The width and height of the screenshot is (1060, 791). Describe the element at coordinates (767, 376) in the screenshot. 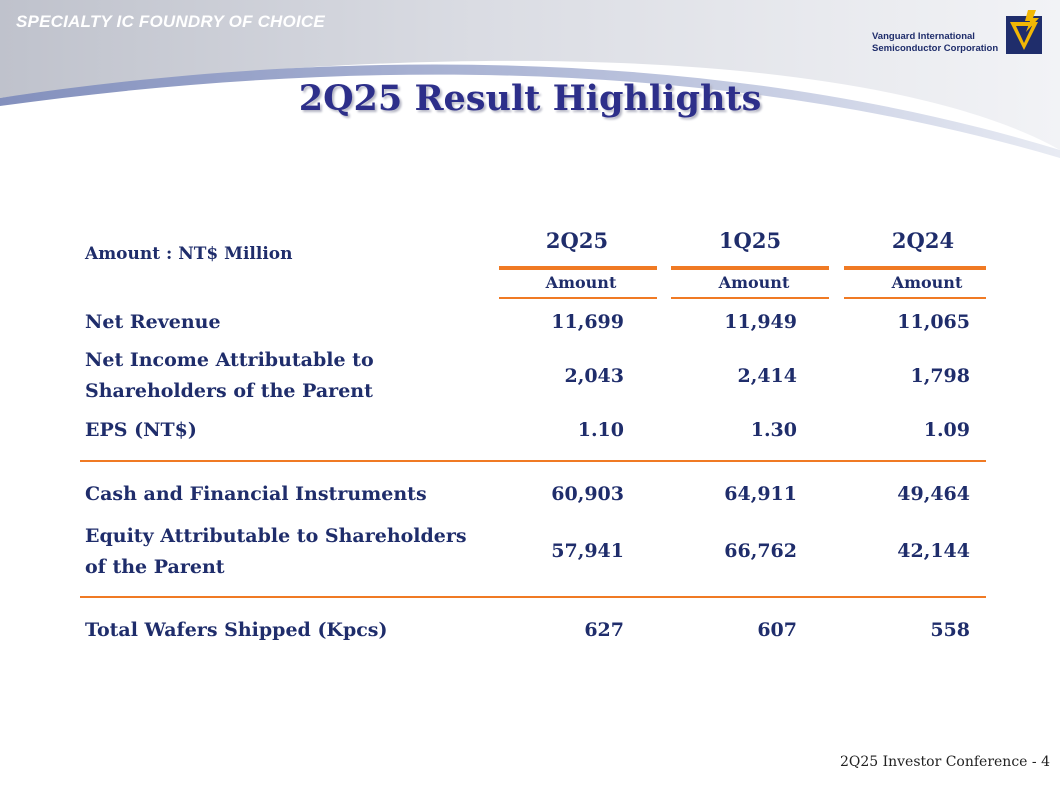

I see `table-cell: 2,414` at that location.